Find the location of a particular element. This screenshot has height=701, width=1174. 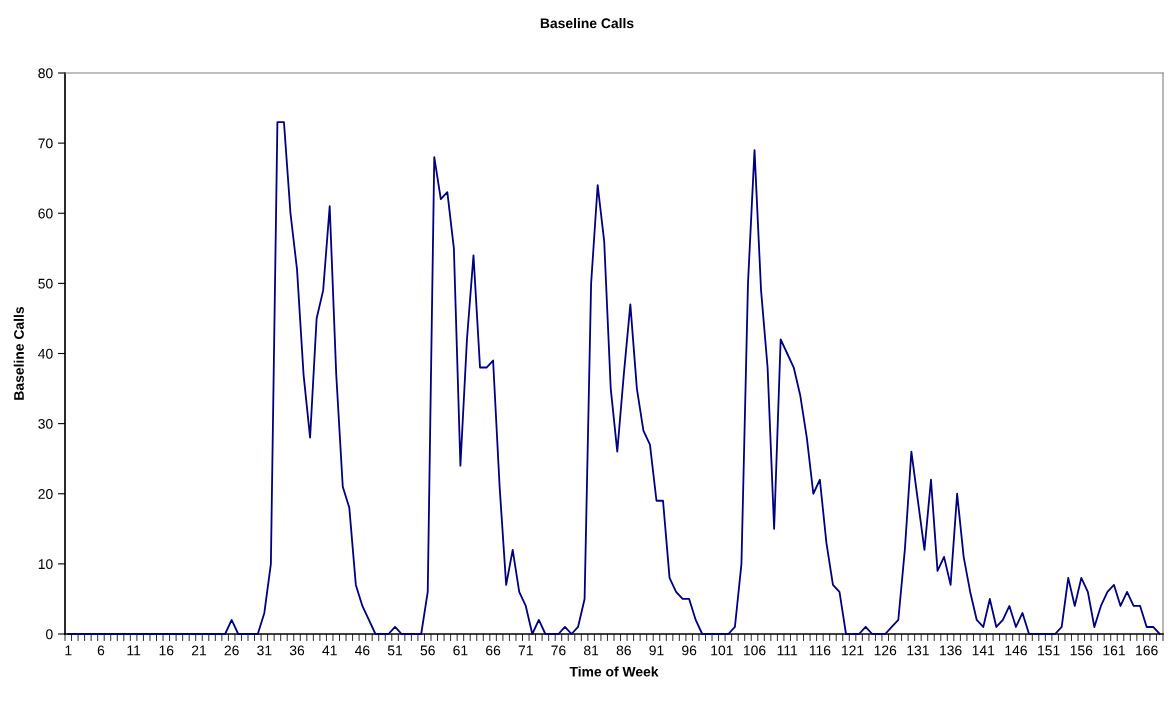

x-tick-label: 131 is located at coordinates (918, 650).